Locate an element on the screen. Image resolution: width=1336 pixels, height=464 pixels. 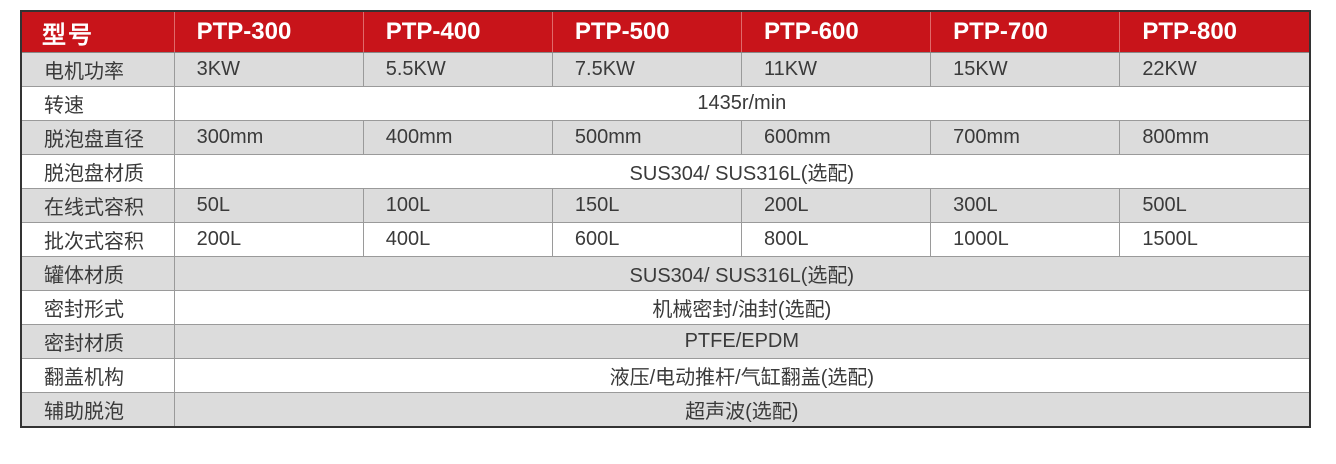
row-label: 密封材质 is located at coordinates (98, 341).